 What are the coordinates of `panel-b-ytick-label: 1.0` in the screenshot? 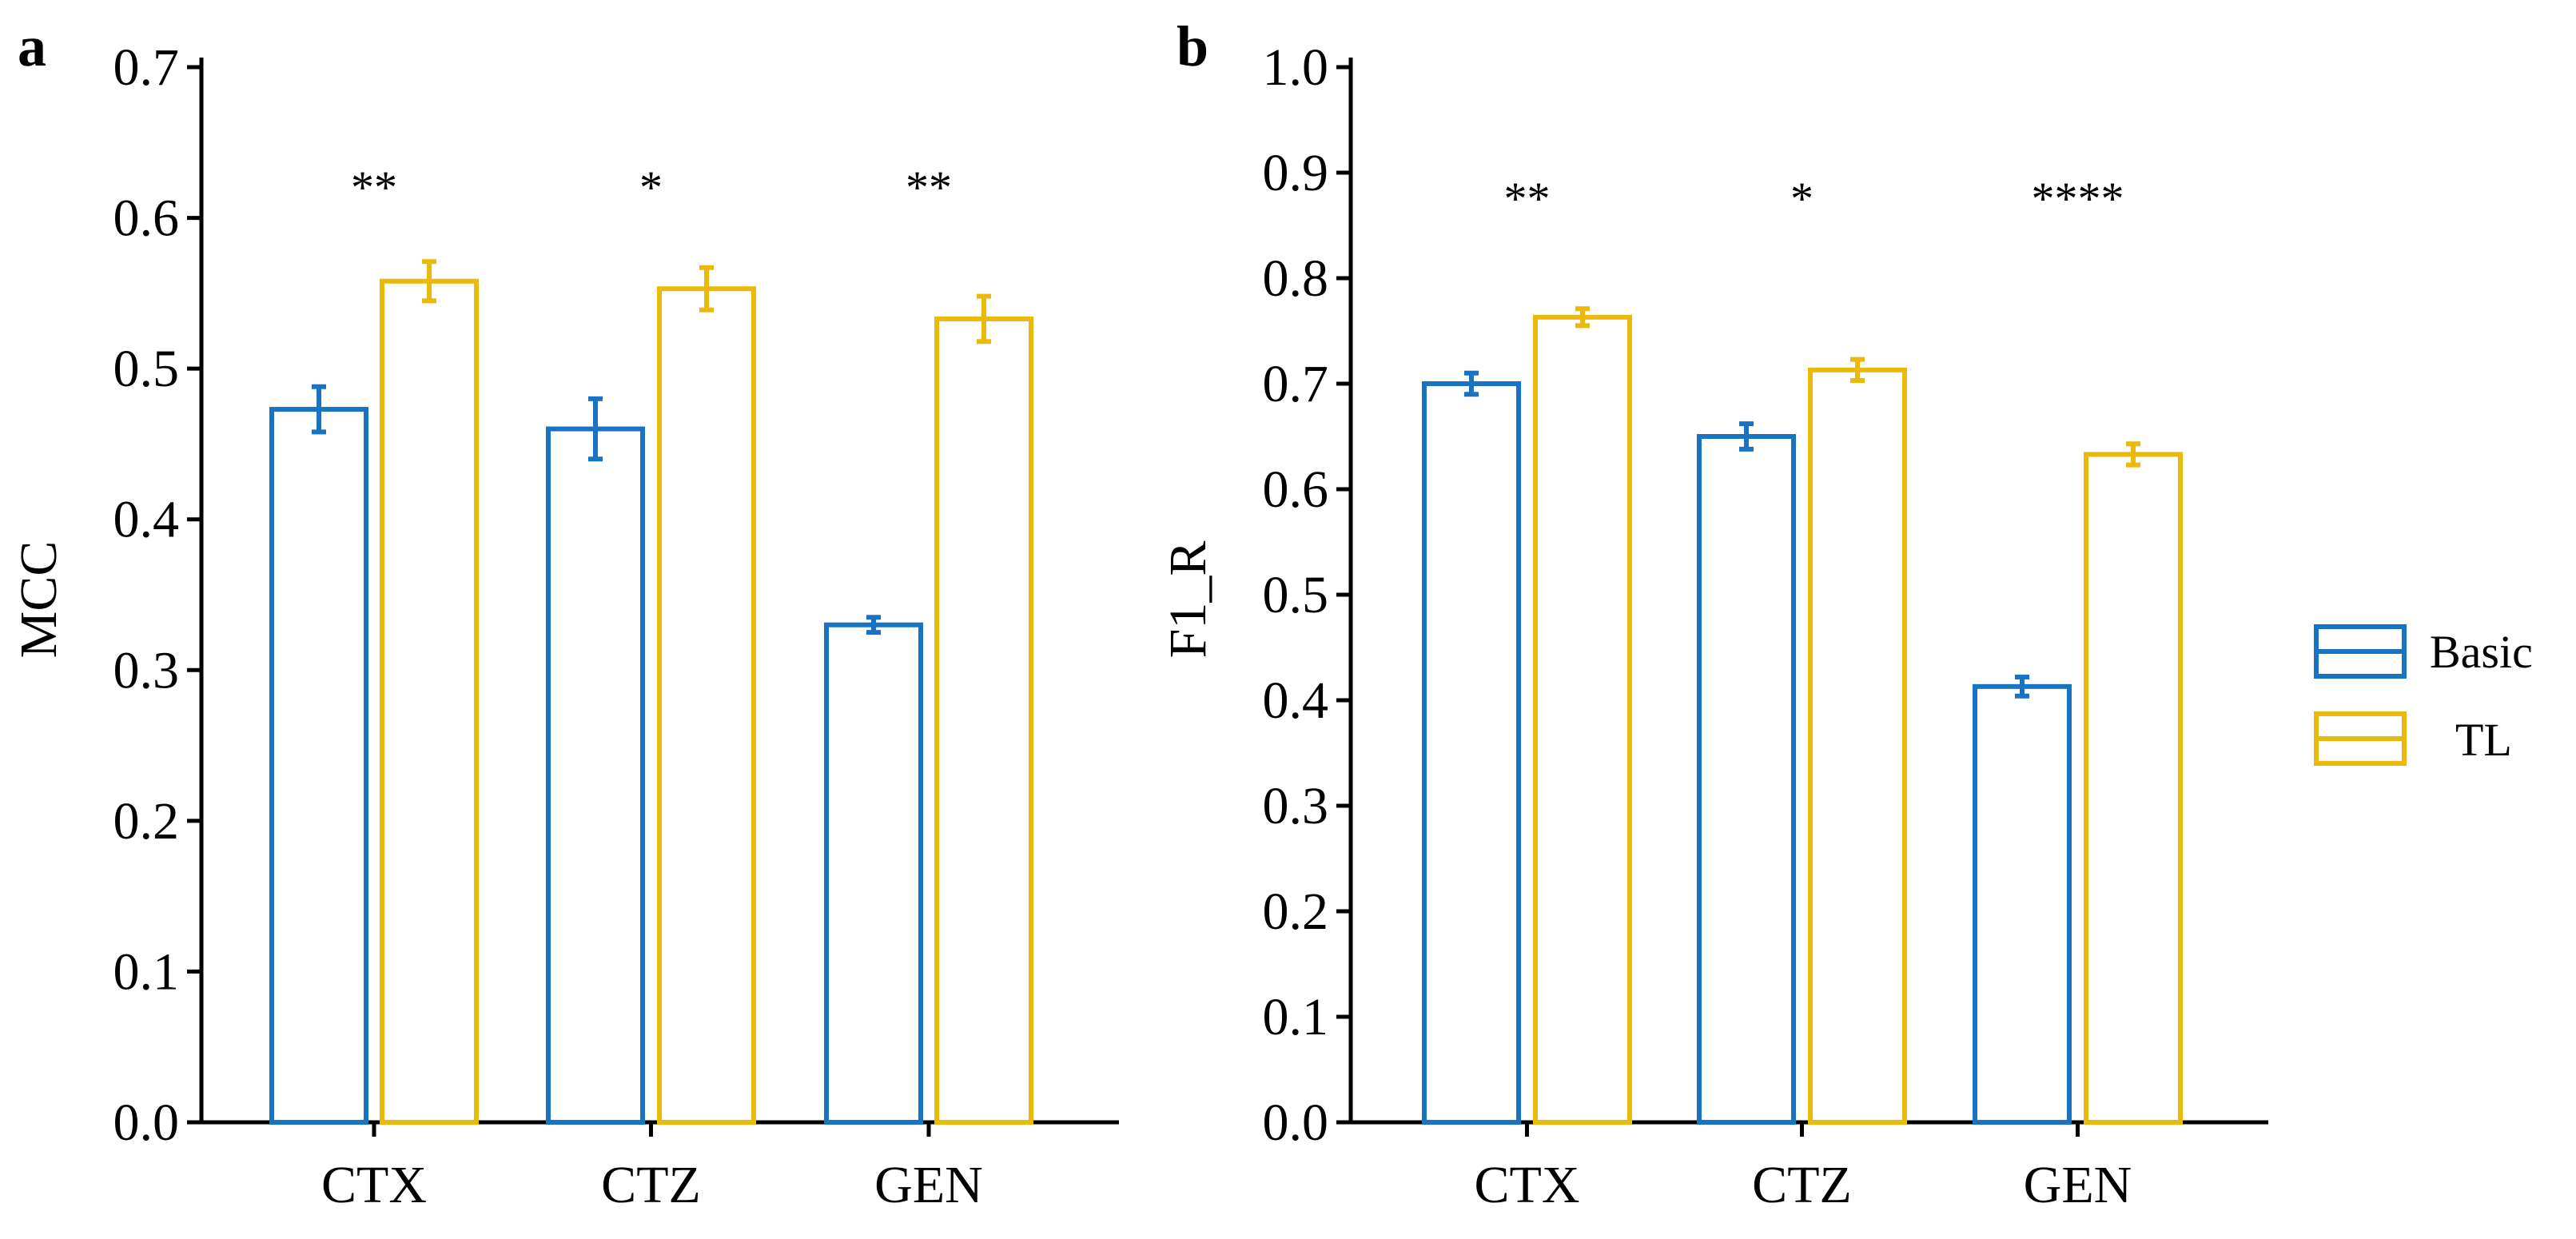 It's located at (1296, 67).